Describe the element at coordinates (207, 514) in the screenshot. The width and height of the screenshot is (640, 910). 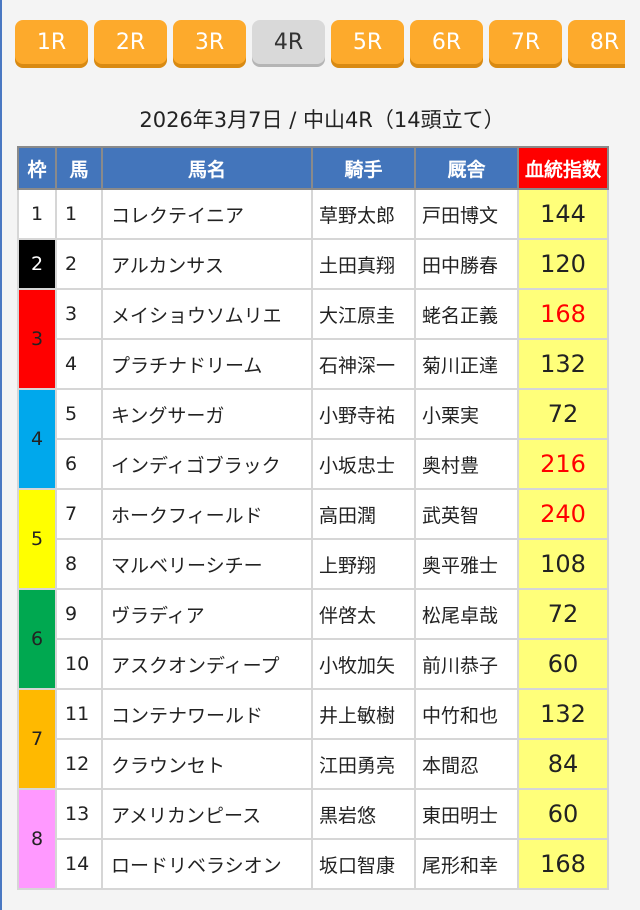
I see `horse-name: ホークフィールド` at that location.